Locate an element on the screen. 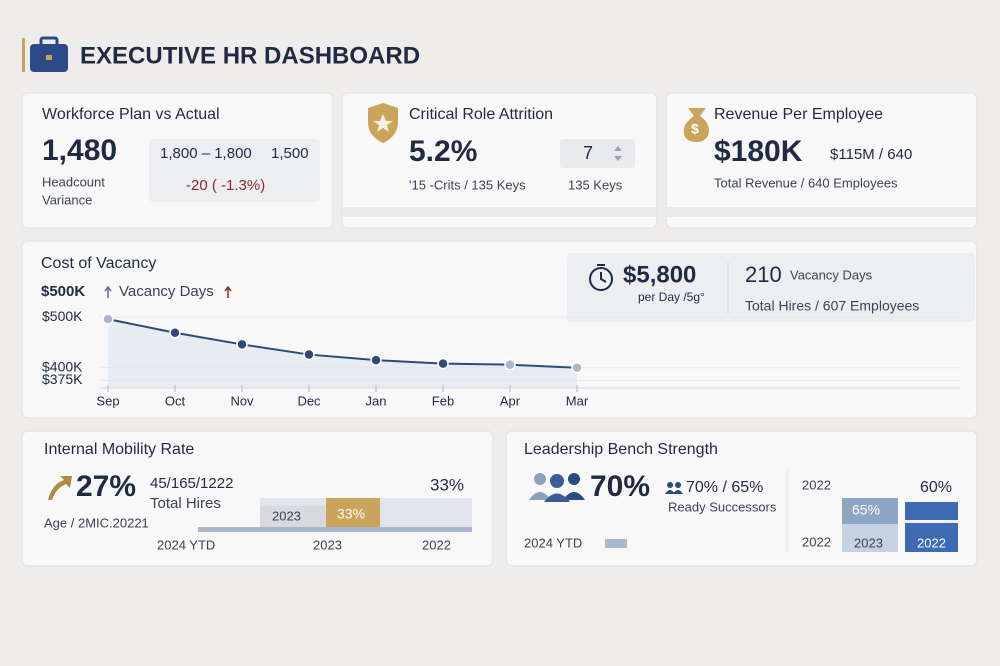 This screenshot has width=1000, height=666. briefcase-icon is located at coordinates (45, 54).